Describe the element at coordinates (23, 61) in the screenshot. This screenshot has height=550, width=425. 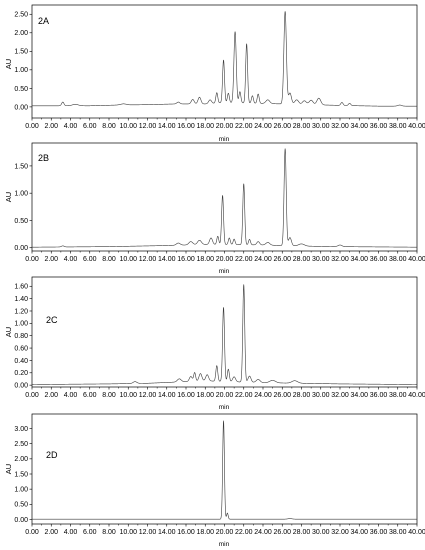
I see `y-axis-ticks: 0.00 0.50 1.00 1.50 2.00 2.50` at that location.